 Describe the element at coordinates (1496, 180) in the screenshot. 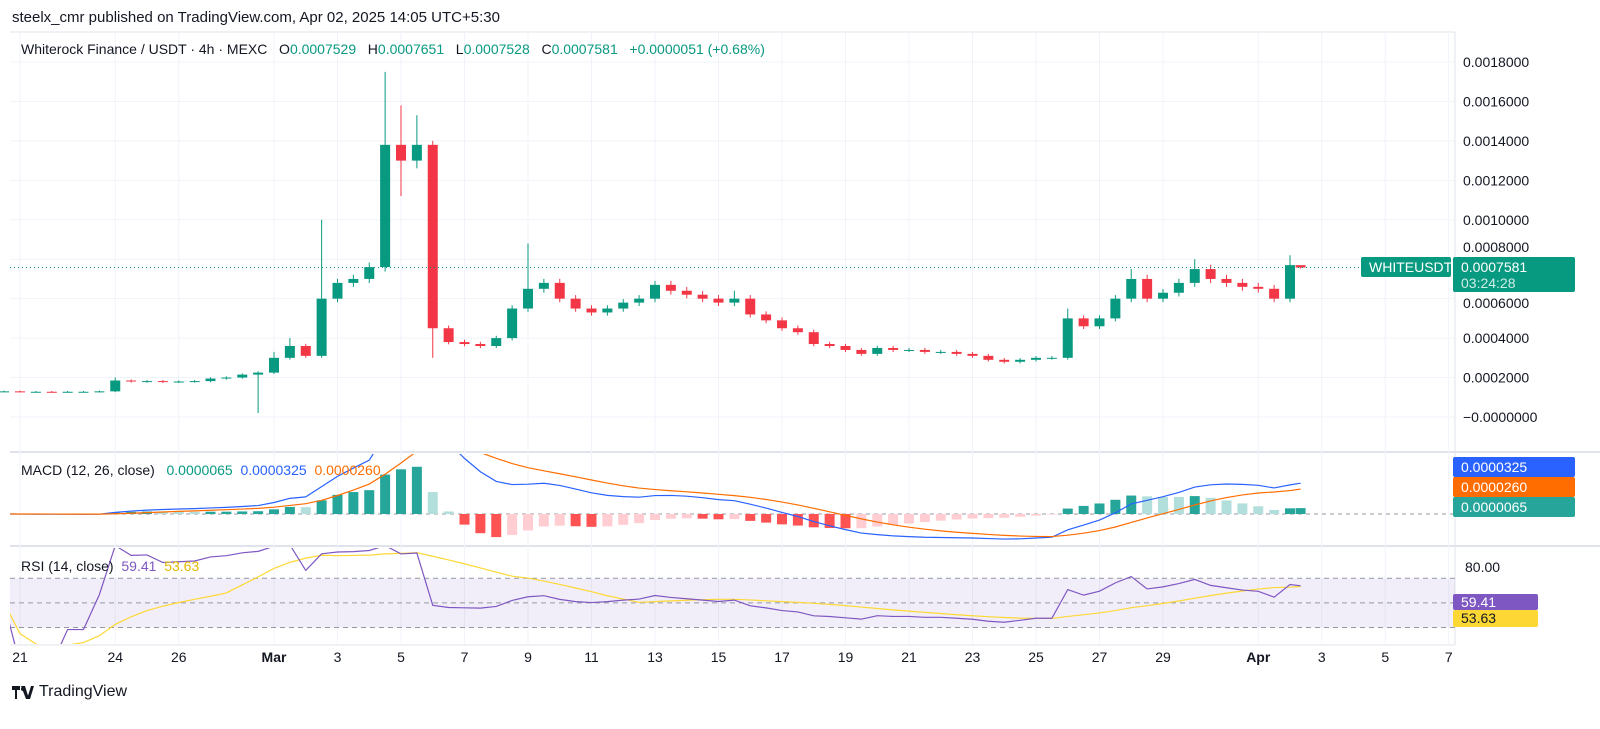

I see `y-tick-label: 0.0012000` at that location.